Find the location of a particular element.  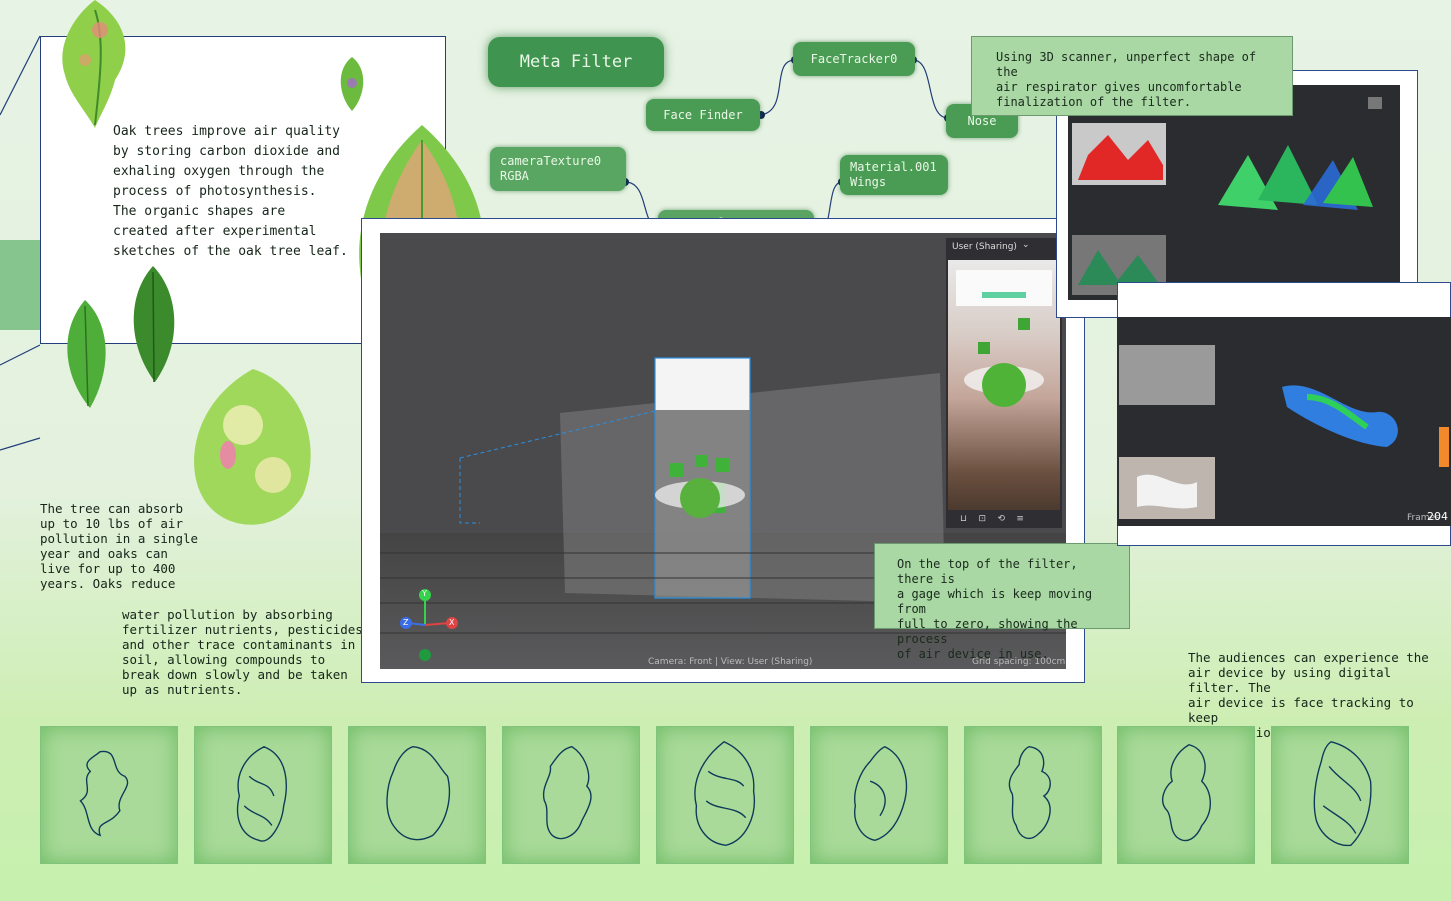

node-material-label: Material.001 Wings is located at coordinates (893, 174).